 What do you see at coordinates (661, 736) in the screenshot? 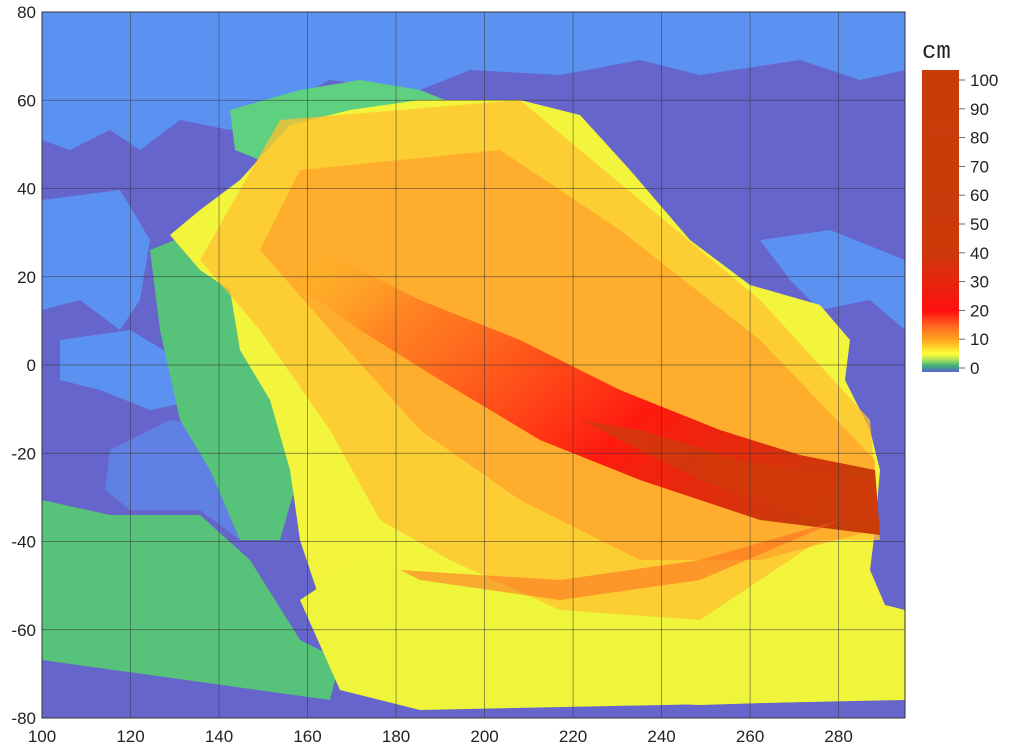
I see `x-tick-label: 240` at bounding box center [661, 736].